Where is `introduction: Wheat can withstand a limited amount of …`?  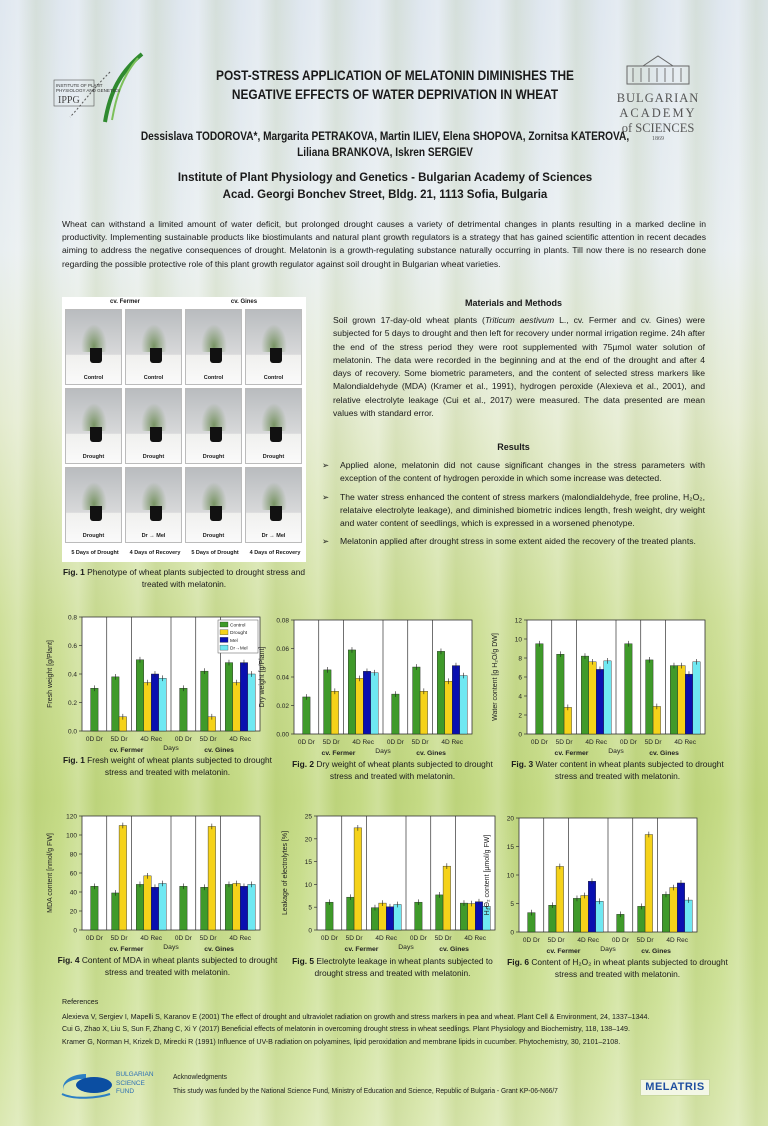
introduction: Wheat can withstand a limited amount of … is located at coordinates (384, 244).